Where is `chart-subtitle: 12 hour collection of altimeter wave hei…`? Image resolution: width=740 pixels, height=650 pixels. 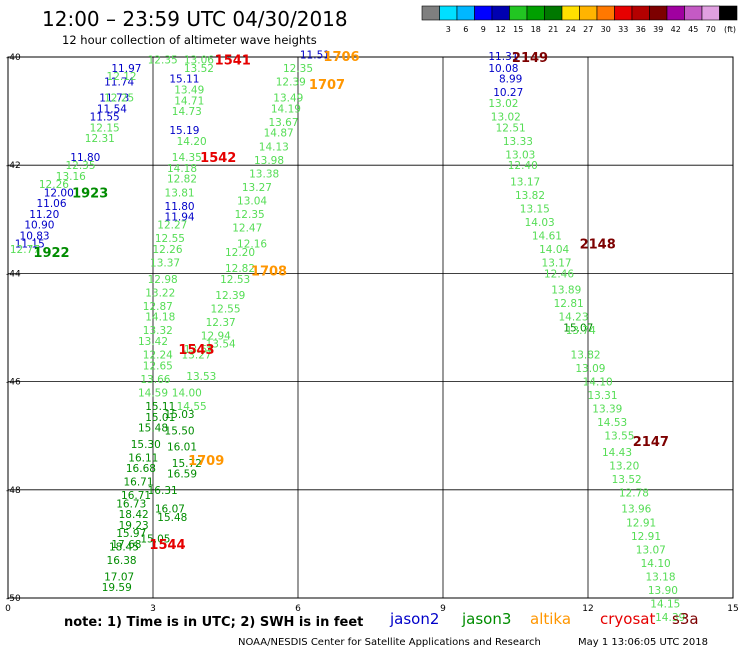
chart-subtitle: 12 hour collection of altimeter wave hei… is located at coordinates (189, 40).